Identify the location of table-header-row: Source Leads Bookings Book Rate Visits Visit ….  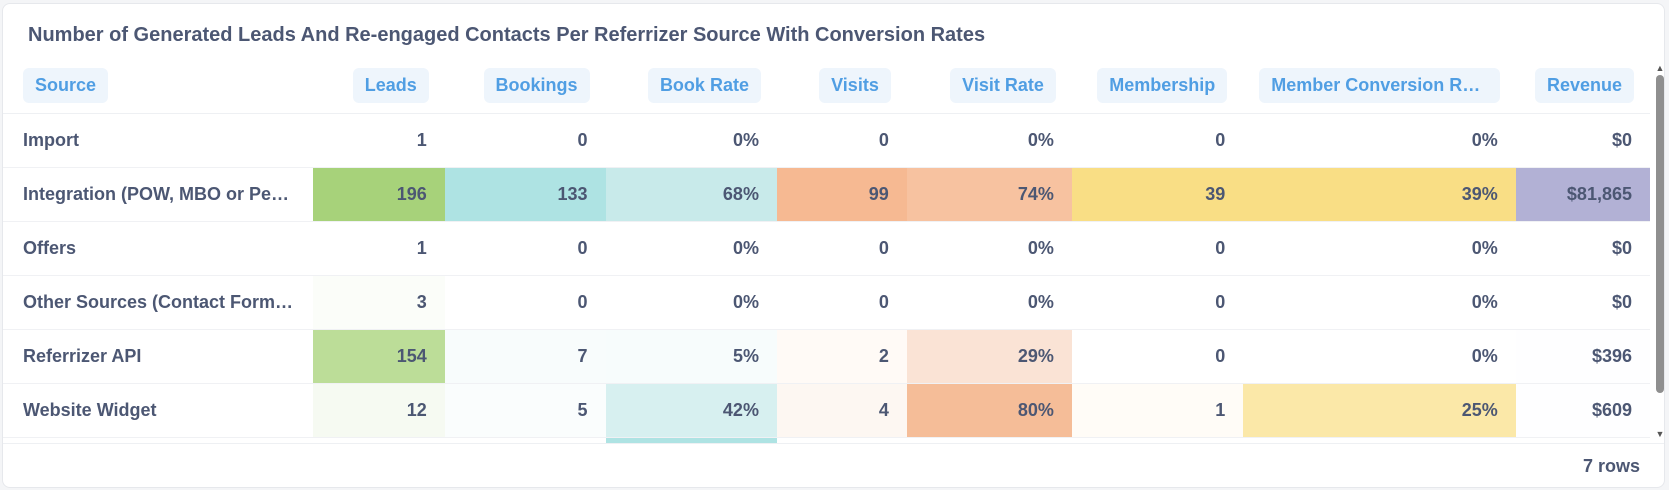
(826, 86).